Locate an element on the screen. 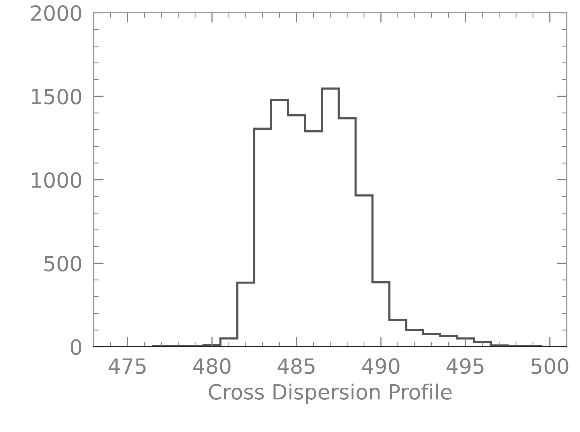  y-tick-label: 1000 is located at coordinates (57, 180).